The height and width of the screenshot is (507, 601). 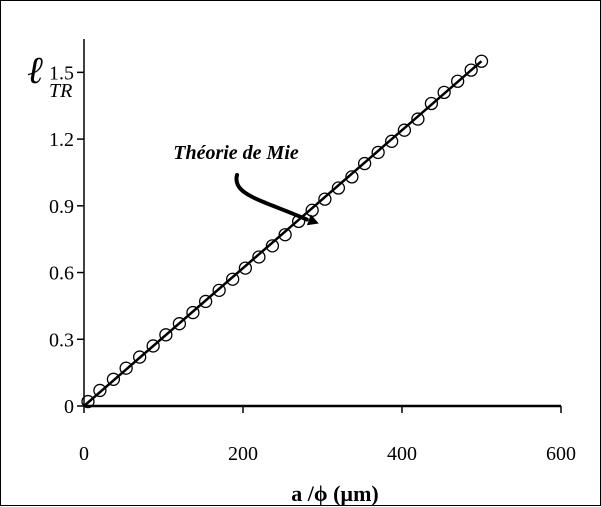 I want to click on x-axis-label: a /ϕ (µm), so click(x=335, y=493).